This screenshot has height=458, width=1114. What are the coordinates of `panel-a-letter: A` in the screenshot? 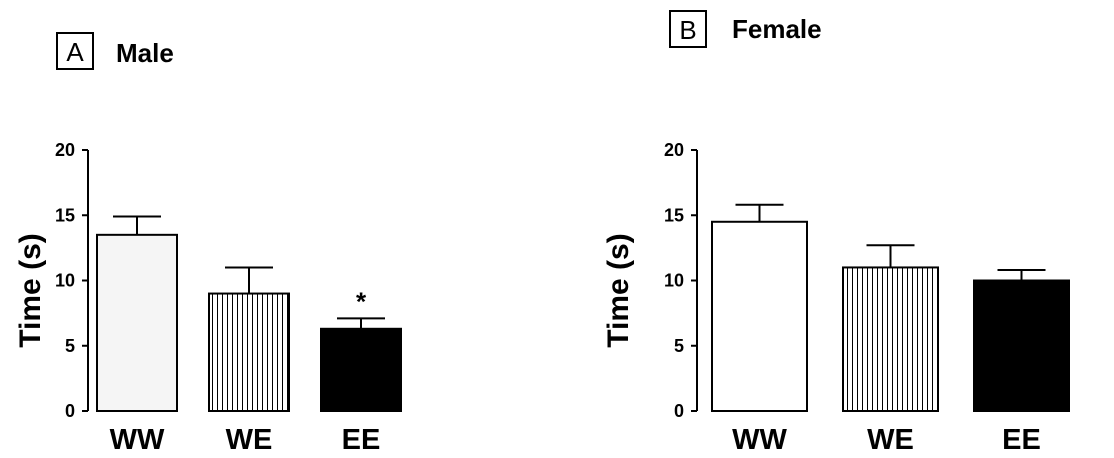 It's located at (75, 52).